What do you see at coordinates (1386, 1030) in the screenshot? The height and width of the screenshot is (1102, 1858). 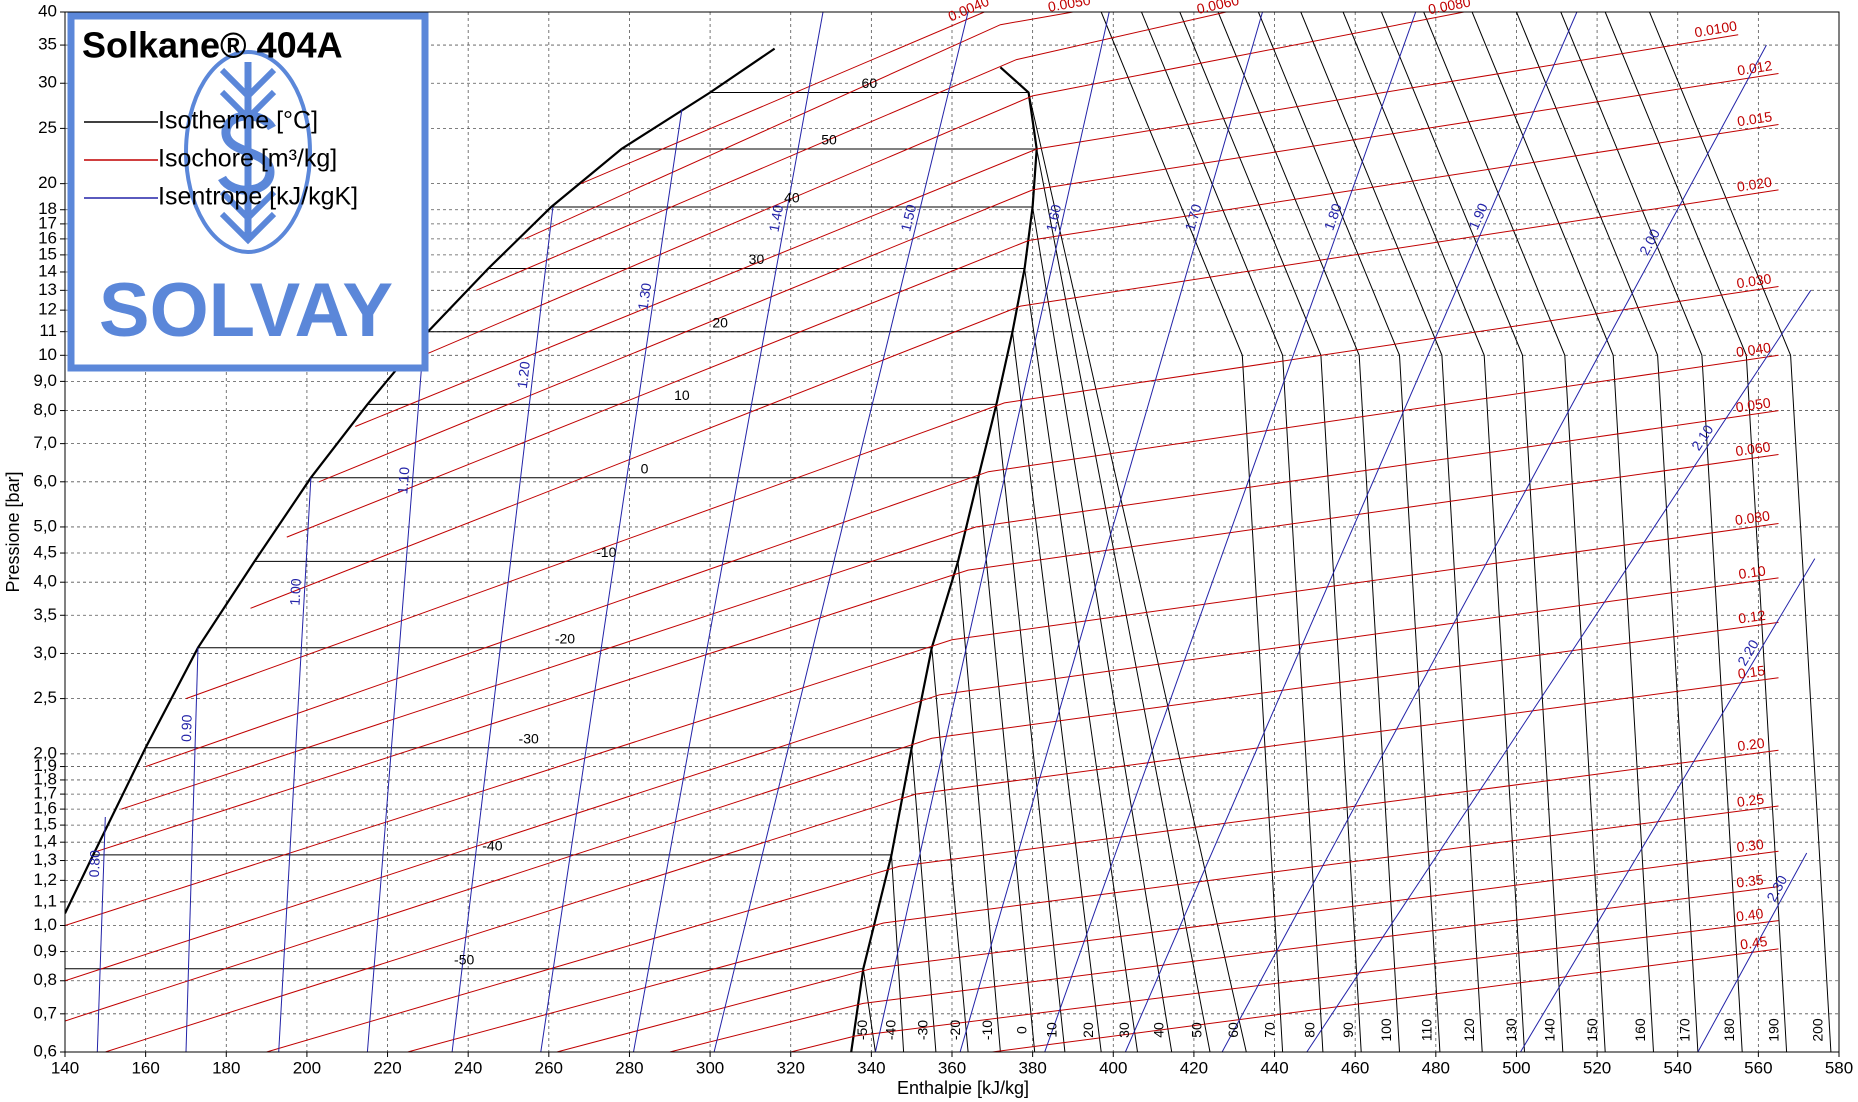 I see `isotherm-label: 100` at bounding box center [1386, 1030].